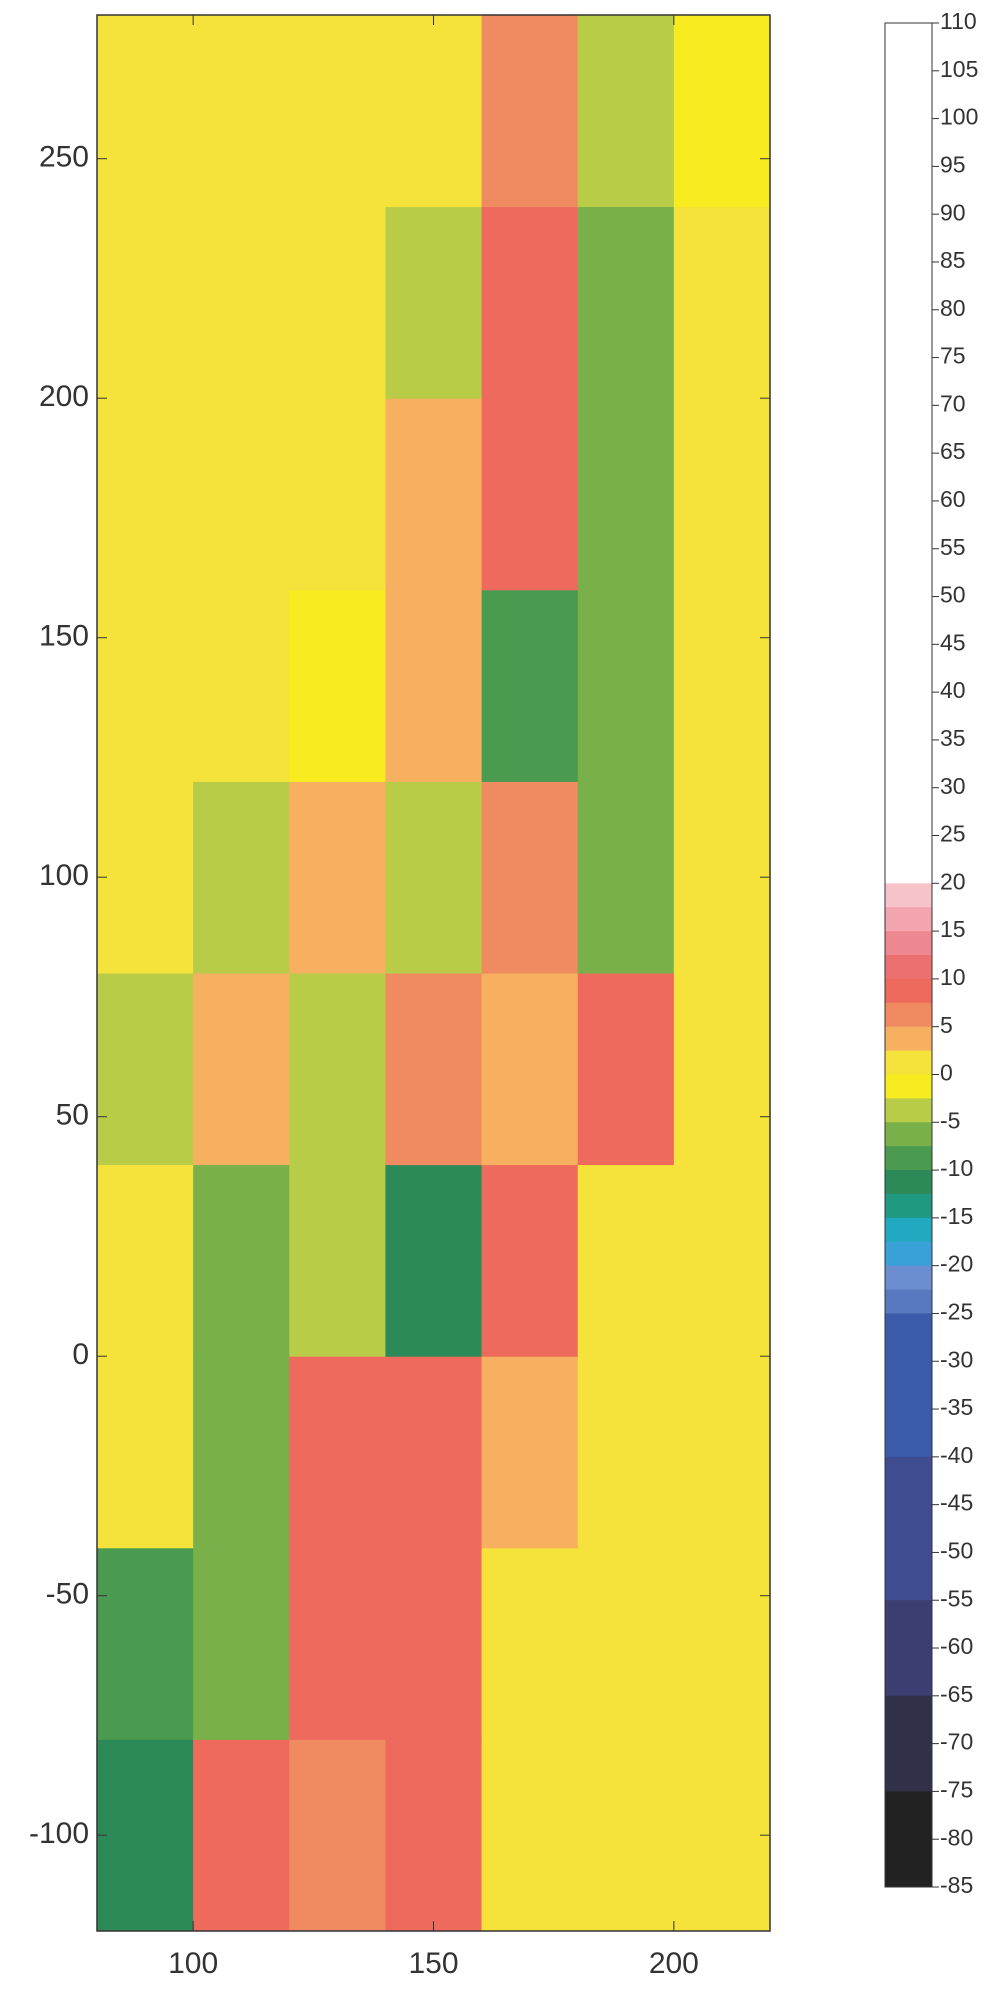 This screenshot has height=1993, width=991. I want to click on colorbar-tick-label: -65, so click(956, 1694).